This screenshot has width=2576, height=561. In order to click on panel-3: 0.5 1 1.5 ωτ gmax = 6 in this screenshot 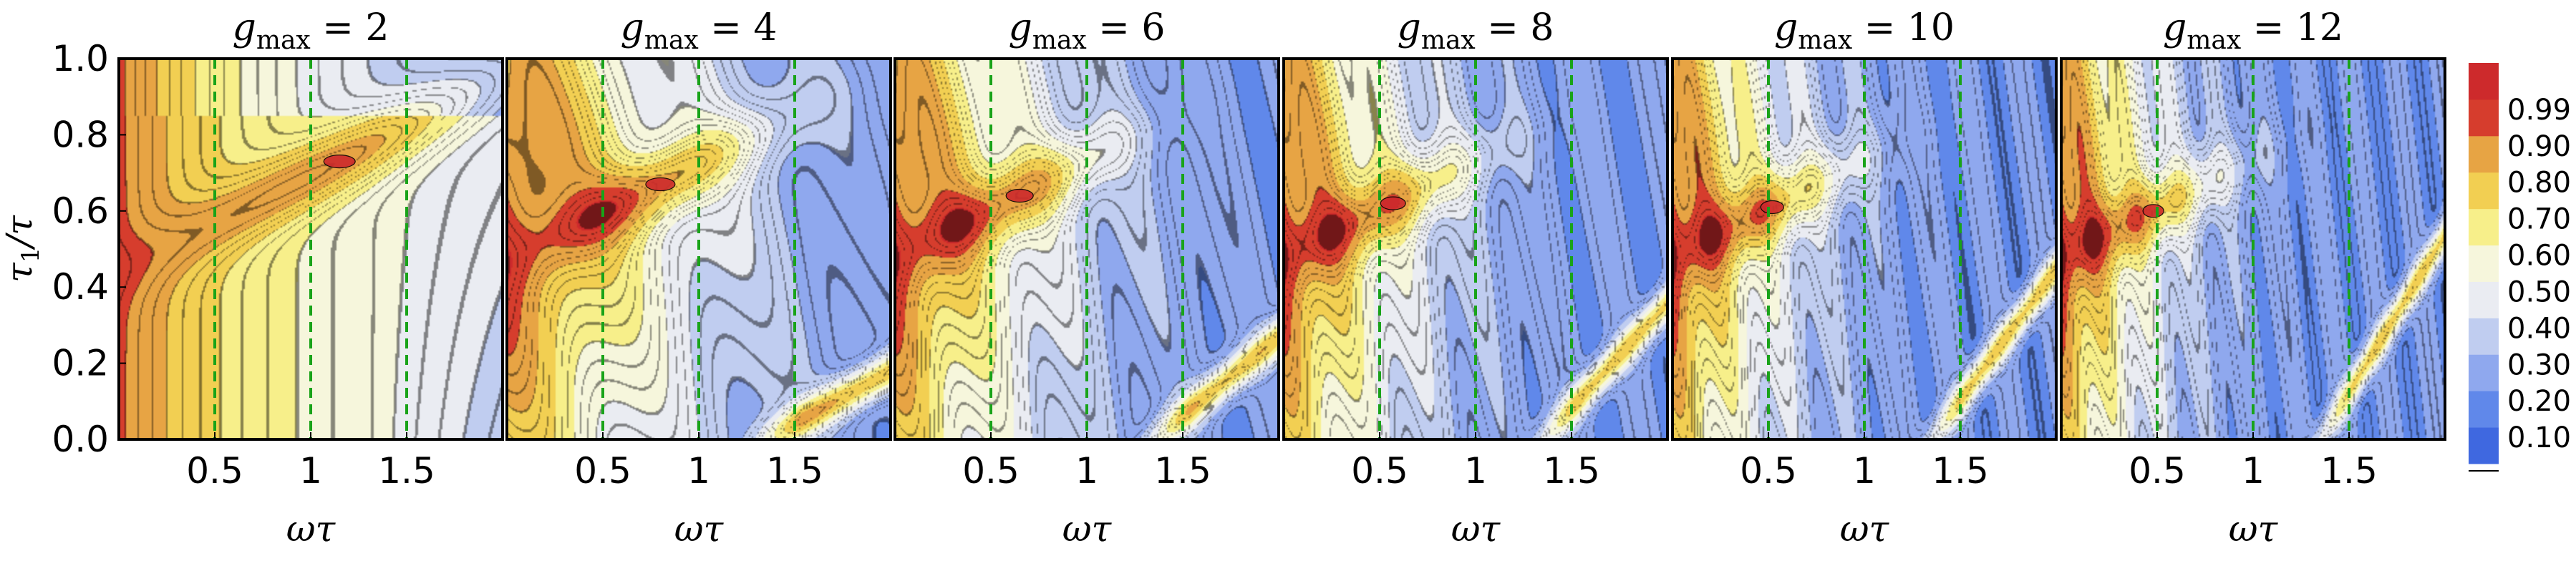, I will do `click(1087, 278)`.